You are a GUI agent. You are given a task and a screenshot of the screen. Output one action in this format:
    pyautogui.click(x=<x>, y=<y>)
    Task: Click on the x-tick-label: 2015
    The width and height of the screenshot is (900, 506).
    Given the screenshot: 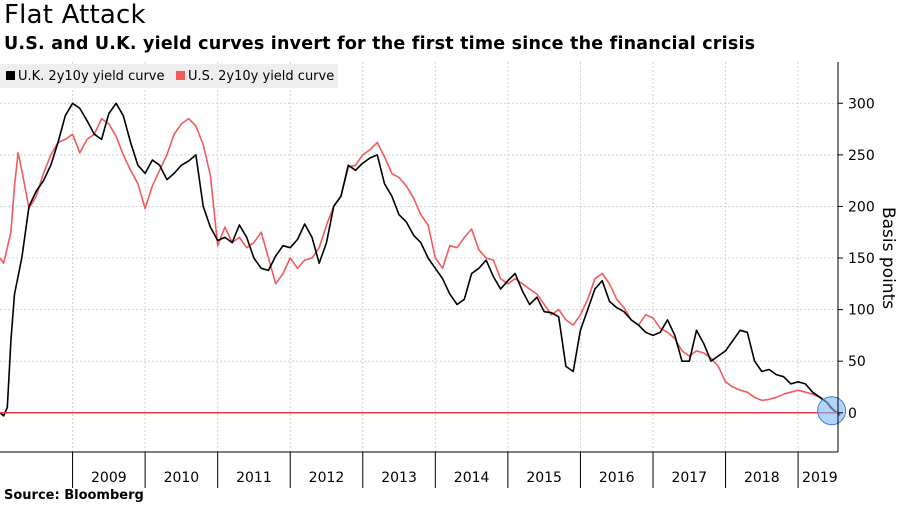 What is the action you would take?
    pyautogui.click(x=544, y=478)
    